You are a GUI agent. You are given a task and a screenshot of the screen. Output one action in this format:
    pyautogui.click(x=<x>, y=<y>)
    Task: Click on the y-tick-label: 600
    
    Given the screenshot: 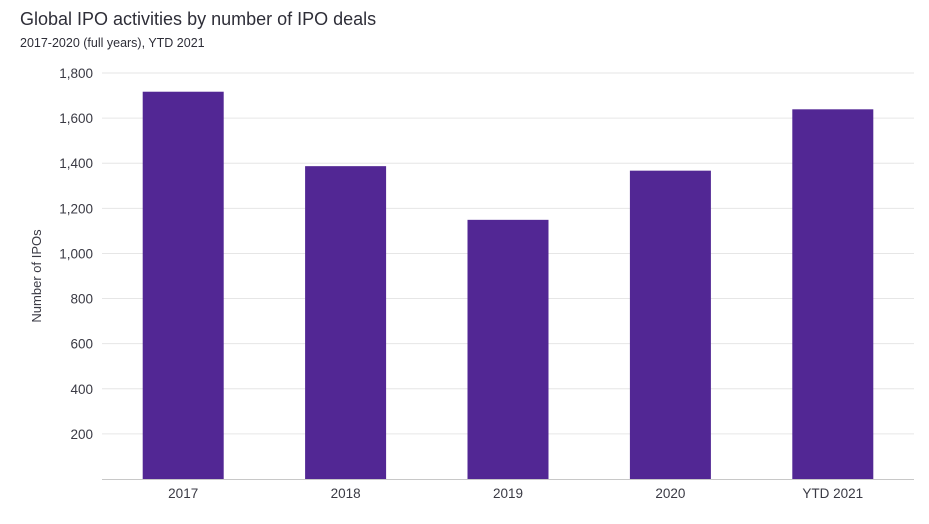 What is the action you would take?
    pyautogui.click(x=81, y=344)
    